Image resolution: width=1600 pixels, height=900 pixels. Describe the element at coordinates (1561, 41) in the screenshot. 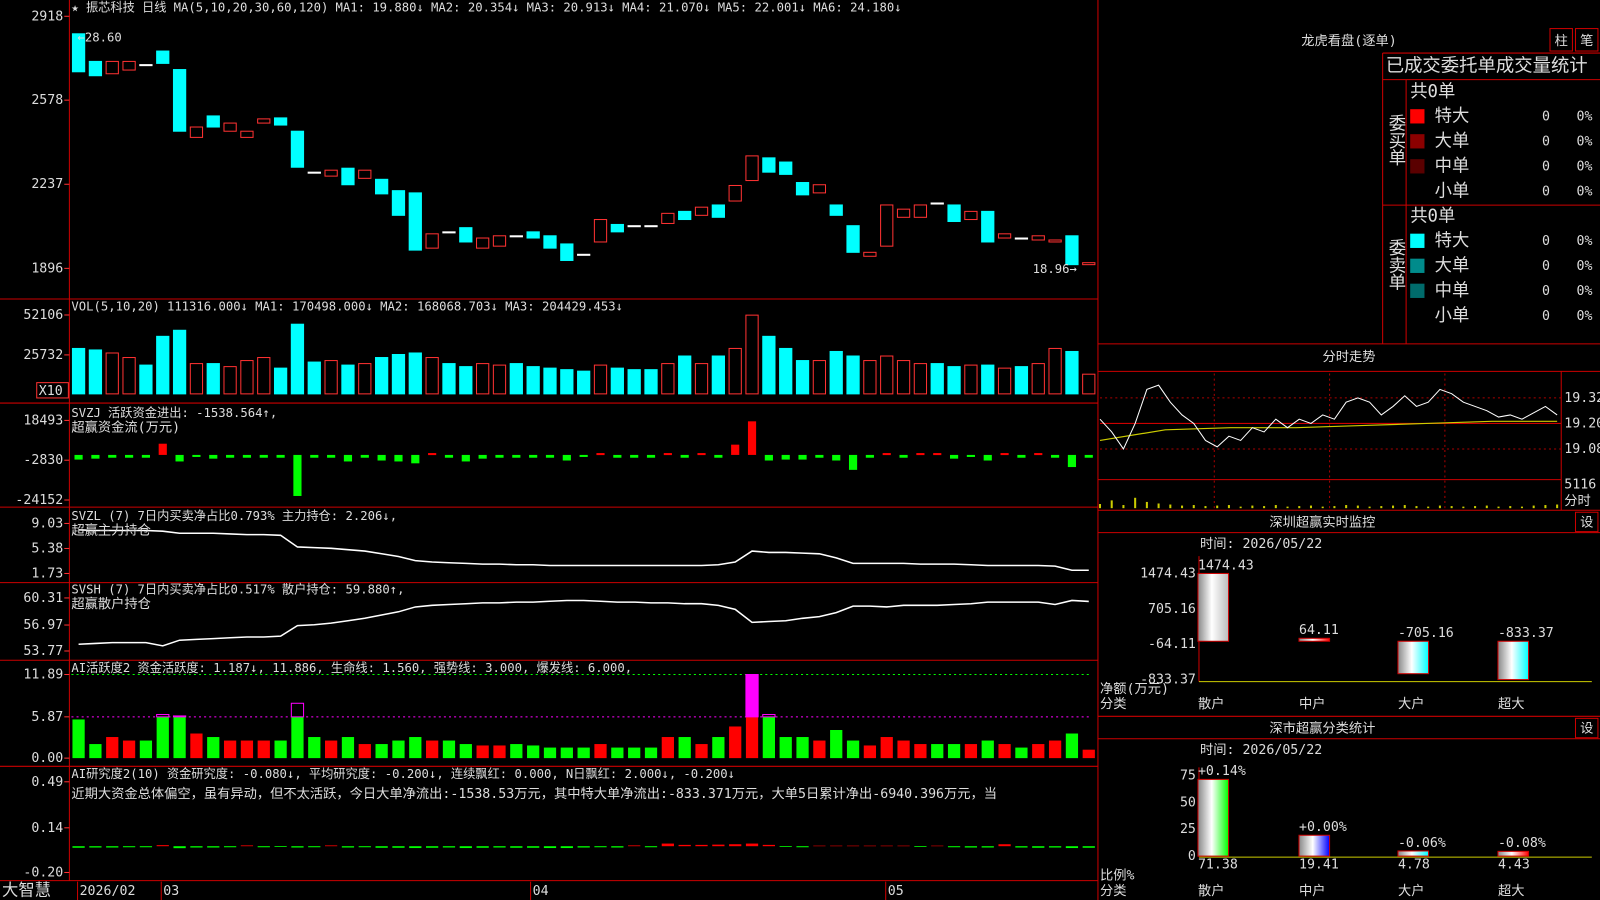

I see `toggle-button: 柱` at that location.